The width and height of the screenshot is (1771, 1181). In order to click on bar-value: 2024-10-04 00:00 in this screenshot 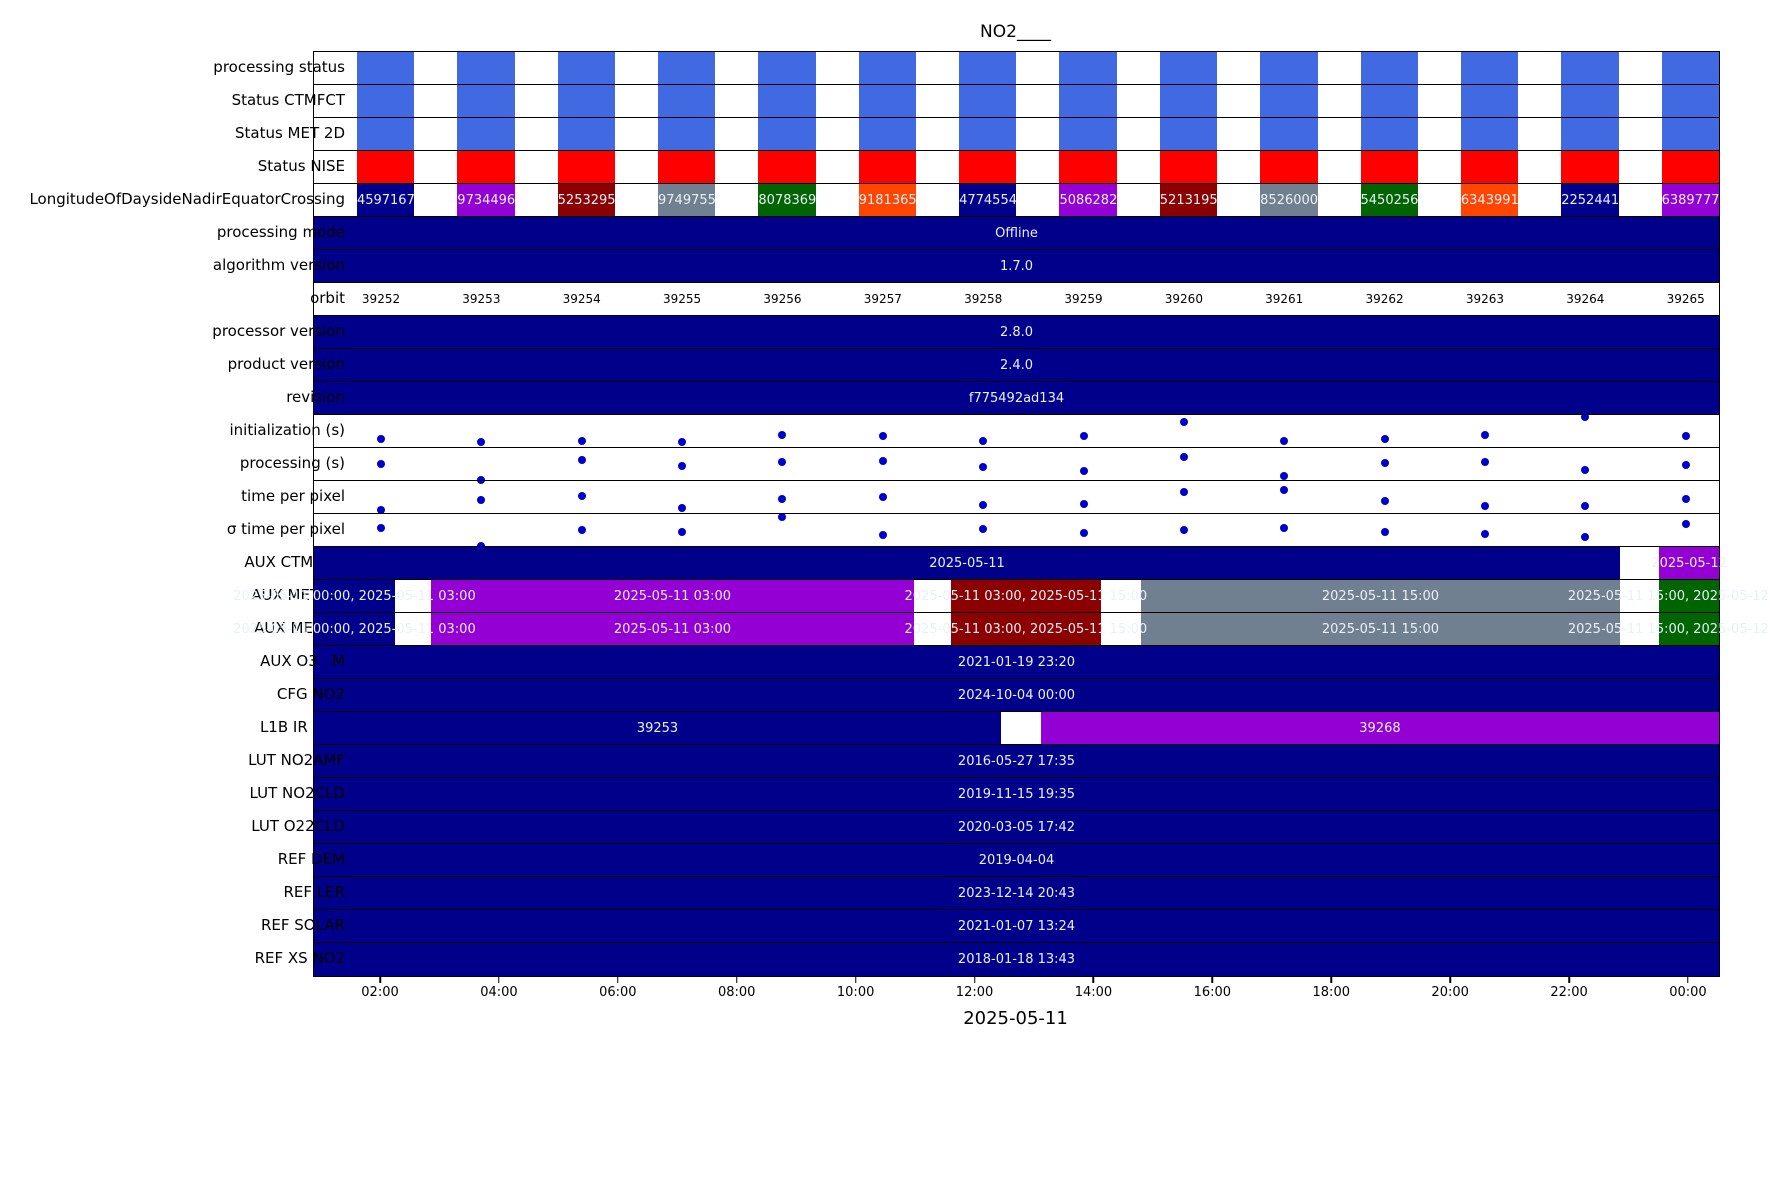, I will do `click(1016, 695)`.